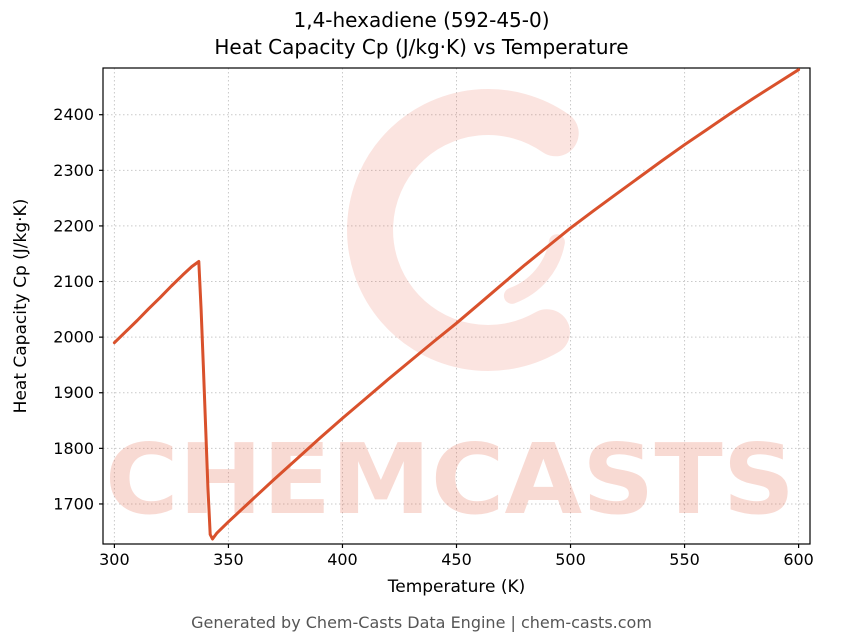 Image resolution: width=843 pixels, height=644 pixels. I want to click on x-tick-label: 500, so click(570, 559).